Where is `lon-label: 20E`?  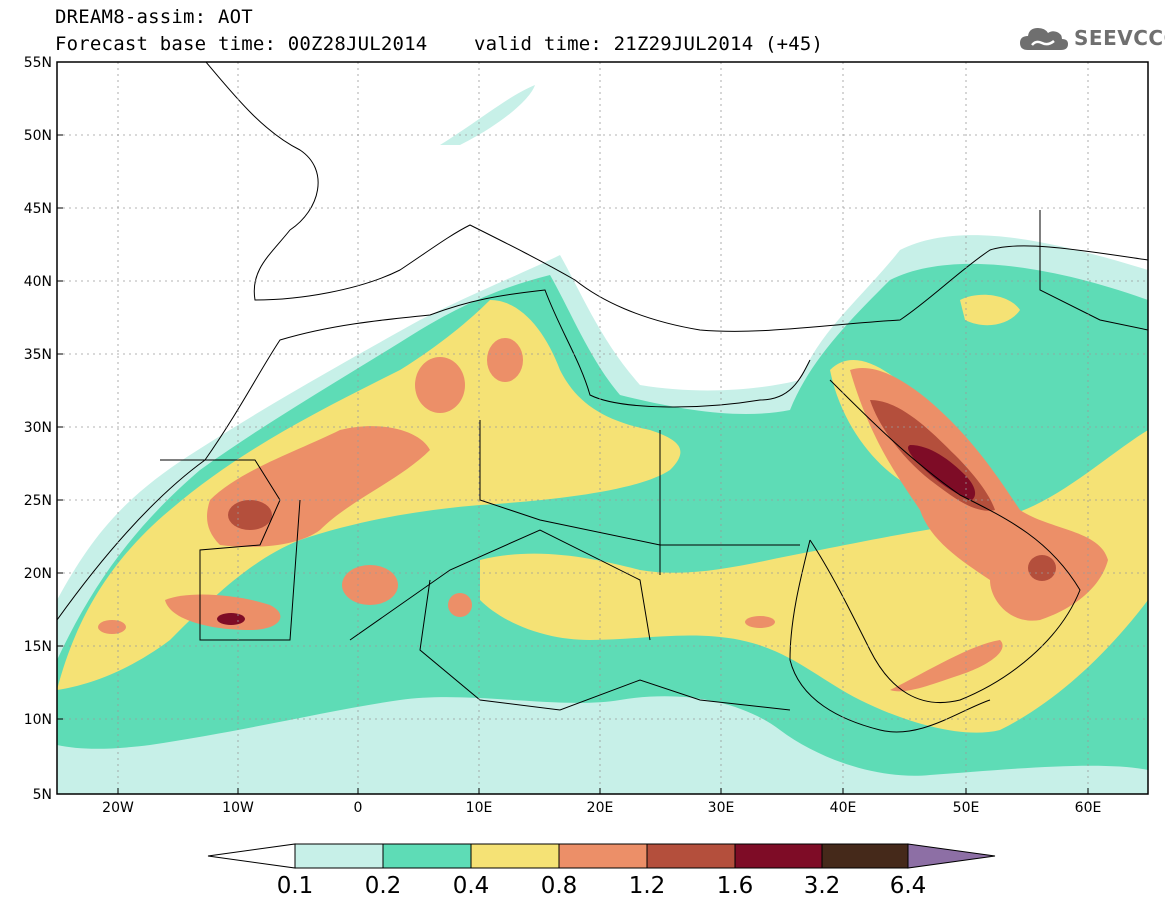
lon-label: 20E is located at coordinates (600, 808).